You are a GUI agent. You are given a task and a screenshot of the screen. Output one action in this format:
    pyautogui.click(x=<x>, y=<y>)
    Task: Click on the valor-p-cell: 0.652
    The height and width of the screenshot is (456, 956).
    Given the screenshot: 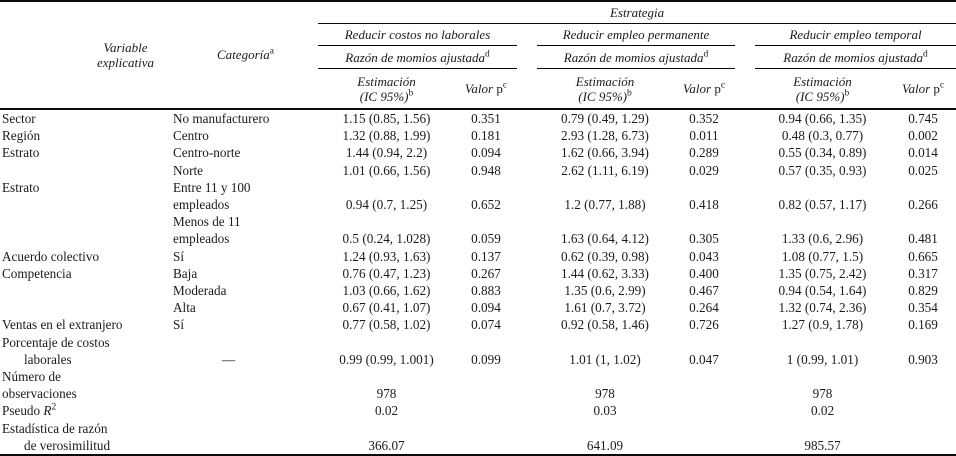 What is the action you would take?
    pyautogui.click(x=486, y=205)
    